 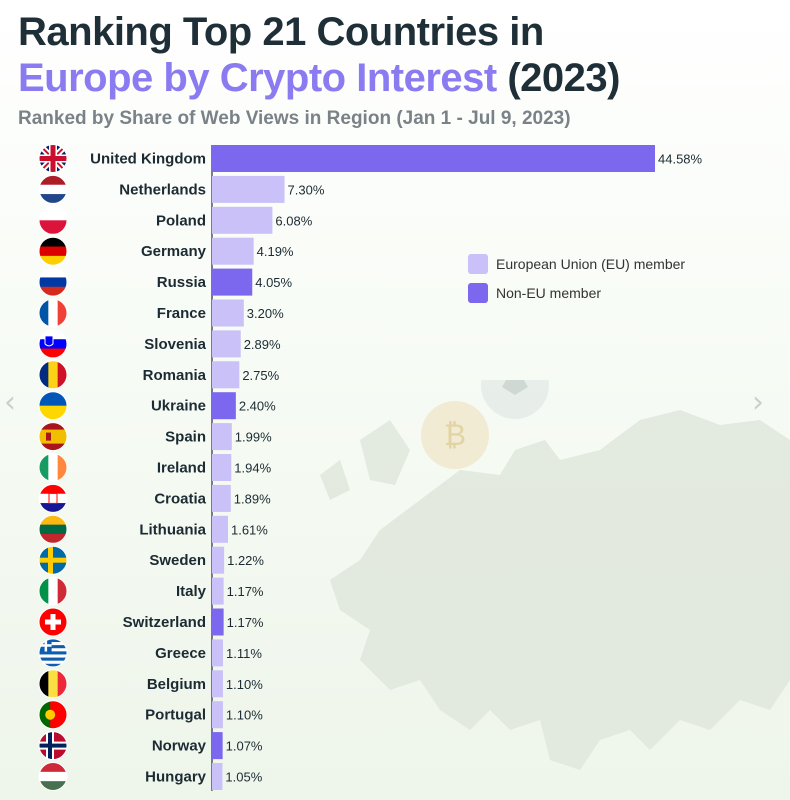 I want to click on chart-title-line2: Europe by Crypto Interest (2023), so click(x=319, y=78).